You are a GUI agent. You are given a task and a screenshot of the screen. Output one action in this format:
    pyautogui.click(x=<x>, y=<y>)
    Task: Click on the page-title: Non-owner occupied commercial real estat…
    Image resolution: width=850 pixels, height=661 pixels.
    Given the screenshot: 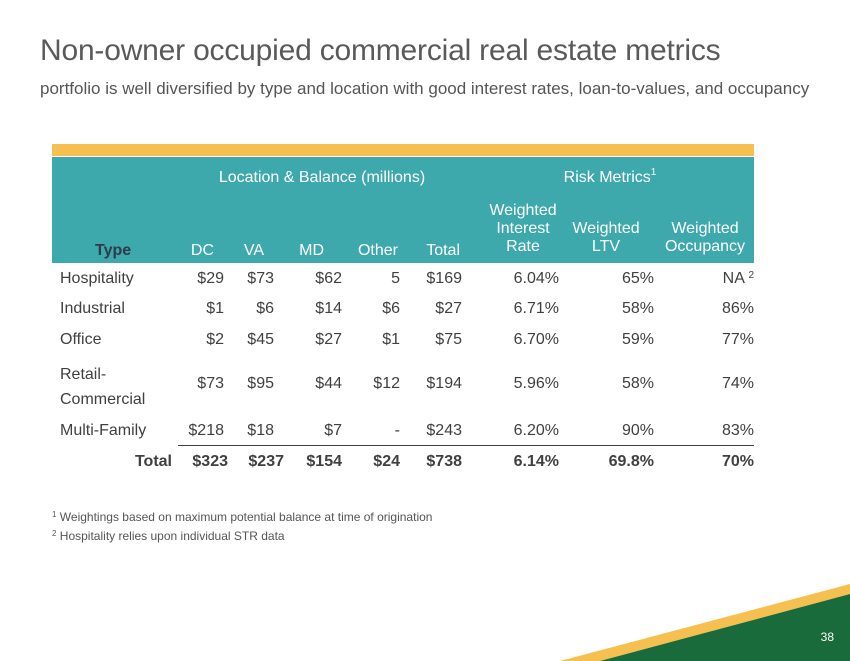 What is the action you would take?
    pyautogui.click(x=380, y=50)
    